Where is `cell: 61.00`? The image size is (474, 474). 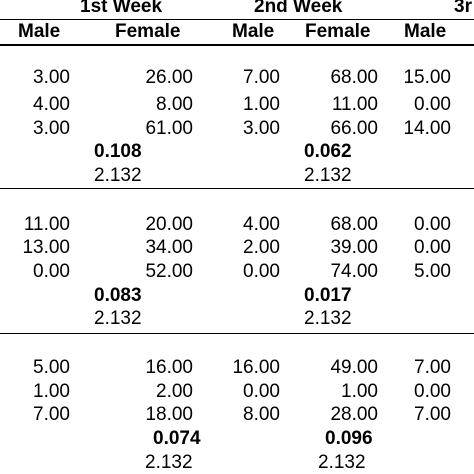 cell: 61.00 is located at coordinates (169, 128).